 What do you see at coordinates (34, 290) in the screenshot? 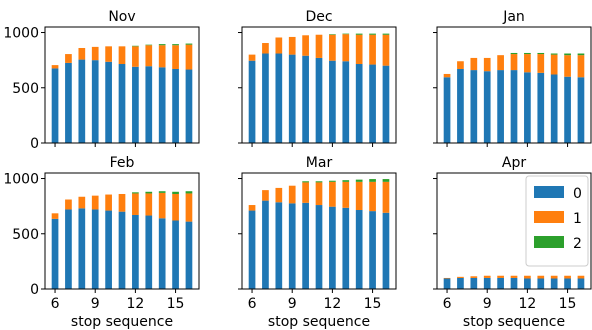
I see `y-tick-label-feb-0: 0` at bounding box center [34, 290].